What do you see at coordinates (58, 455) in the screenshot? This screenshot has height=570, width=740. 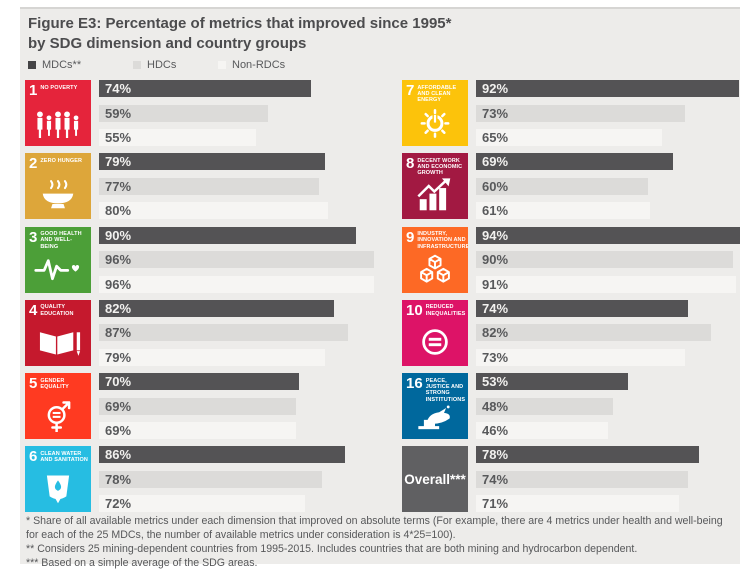 I see `sdg-tile-head: 6 CLEAN WATER AND SANITATION` at bounding box center [58, 455].